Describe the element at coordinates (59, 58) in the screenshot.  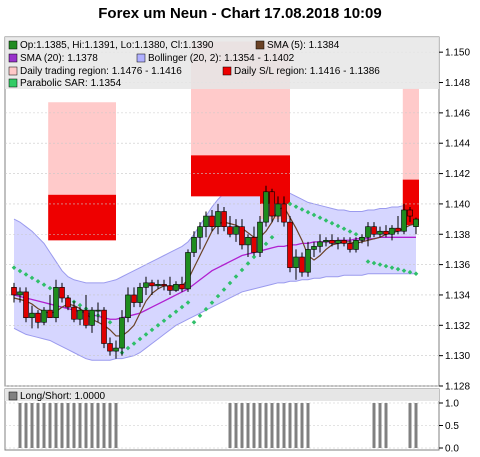
I see `legend-item-2: SMA (20): 1.1378` at that location.